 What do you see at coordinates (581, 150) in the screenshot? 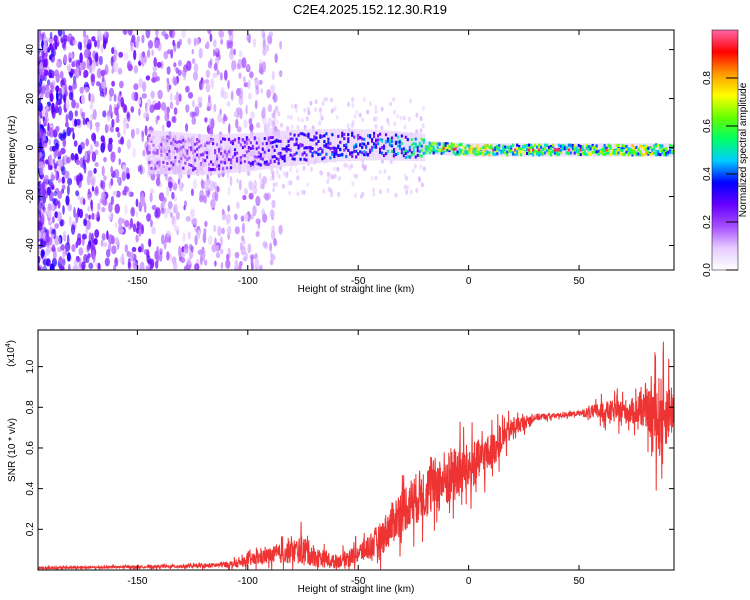
I see `spectrogram-peak` at bounding box center [581, 150].